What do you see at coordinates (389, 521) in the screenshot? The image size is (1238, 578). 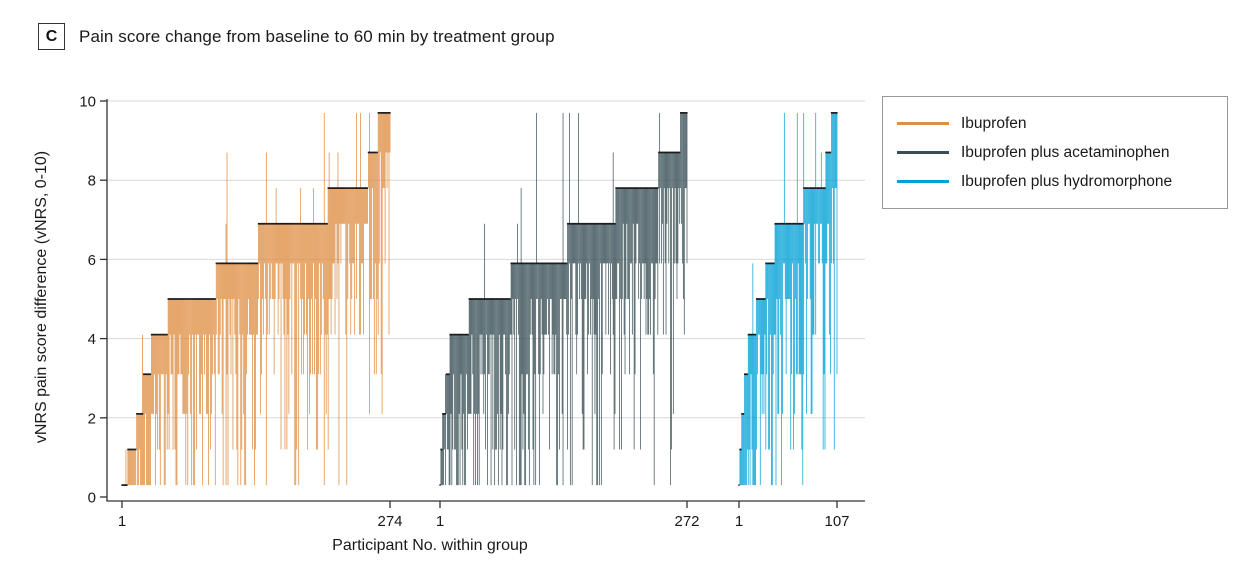 I see `svg-text: 274` at bounding box center [389, 521].